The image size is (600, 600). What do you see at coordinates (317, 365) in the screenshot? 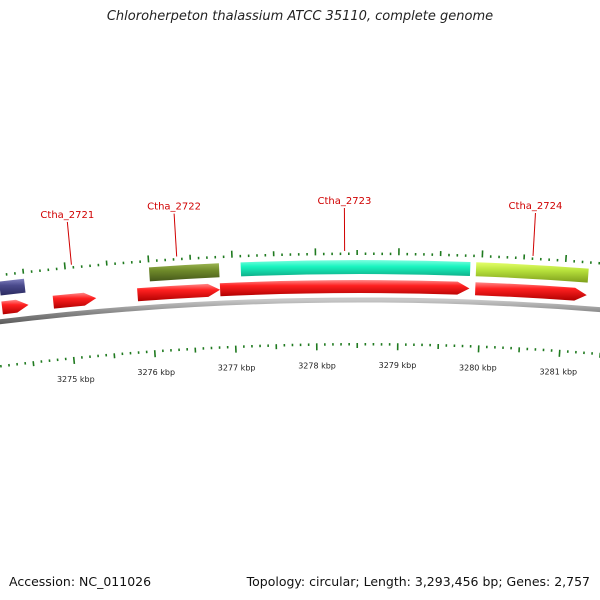
I see `scale-label-3278: 3278 kbp` at bounding box center [317, 365].